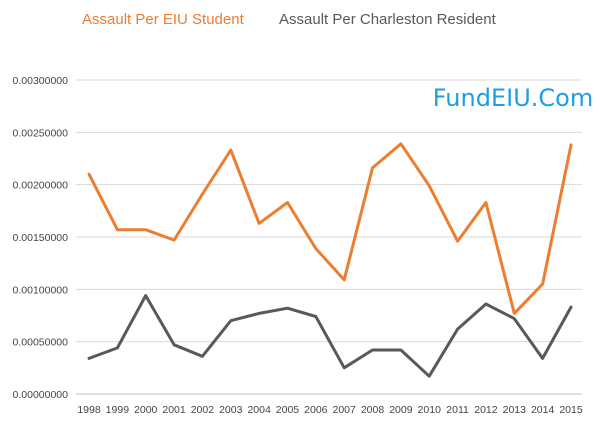 This screenshot has height=425, width=600. I want to click on x-tick-label: 1999, so click(118, 410).